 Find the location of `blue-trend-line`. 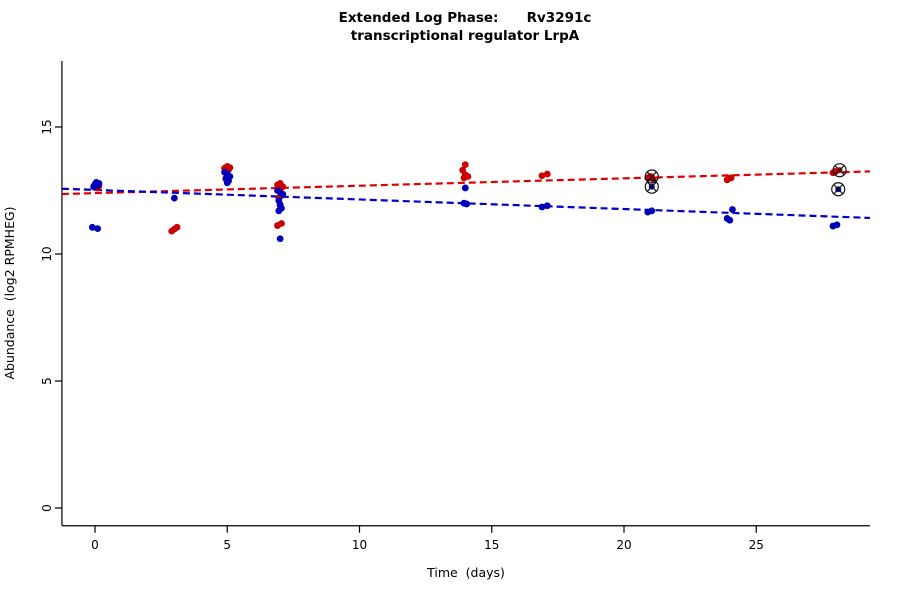

blue-trend-line is located at coordinates (466, 203).